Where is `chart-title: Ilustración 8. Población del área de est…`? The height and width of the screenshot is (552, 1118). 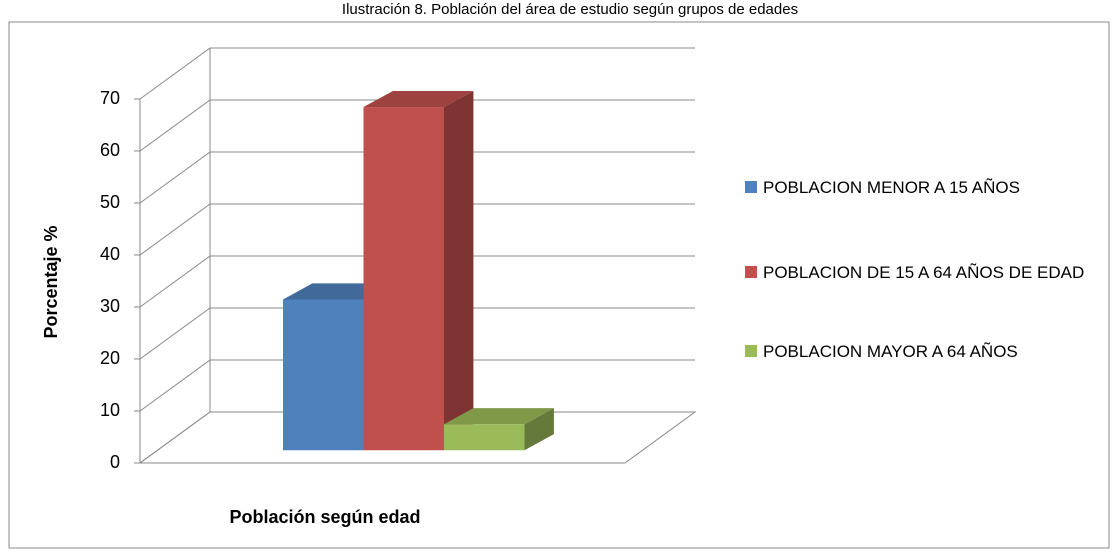
chart-title: Ilustración 8. Población del área de est… is located at coordinates (570, 9).